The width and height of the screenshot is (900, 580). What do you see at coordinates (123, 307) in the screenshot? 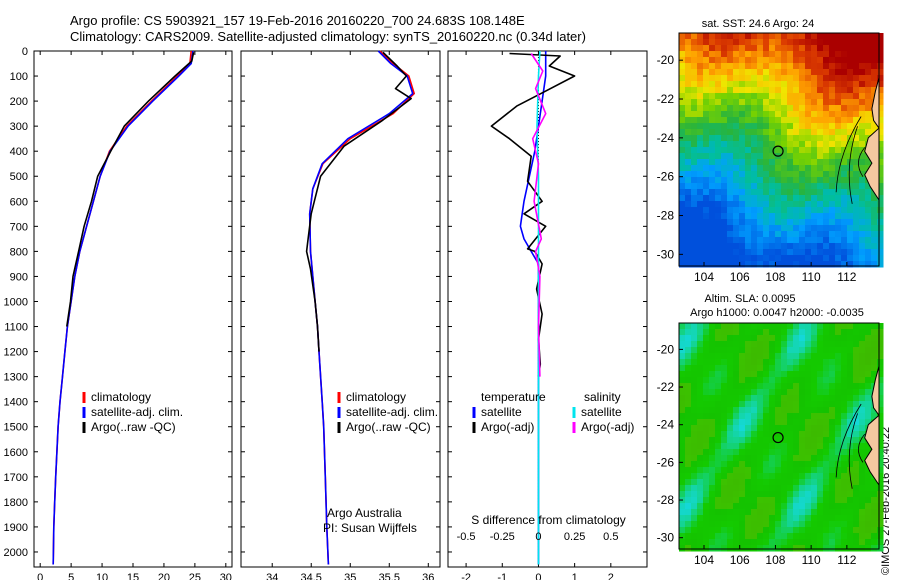
I see `temperature-line-satellite` at bounding box center [123, 307].